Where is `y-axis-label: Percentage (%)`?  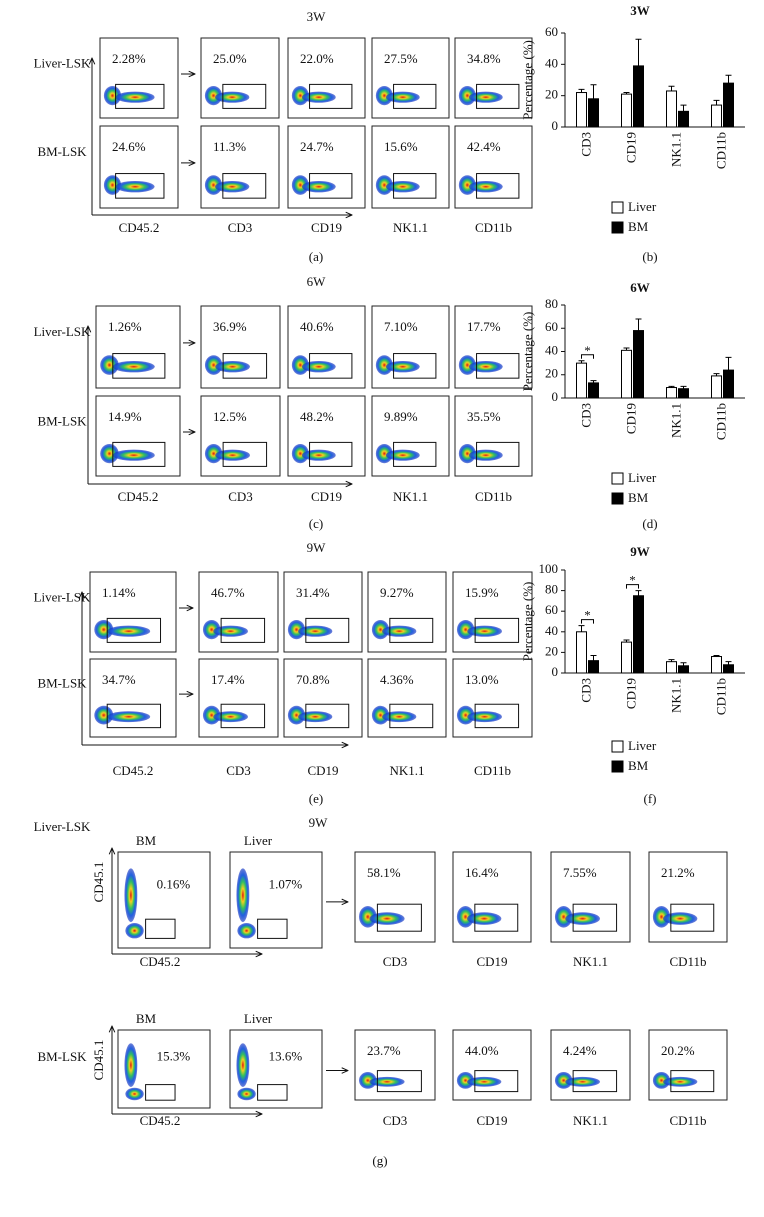 y-axis-label: Percentage (%) is located at coordinates (527, 80).